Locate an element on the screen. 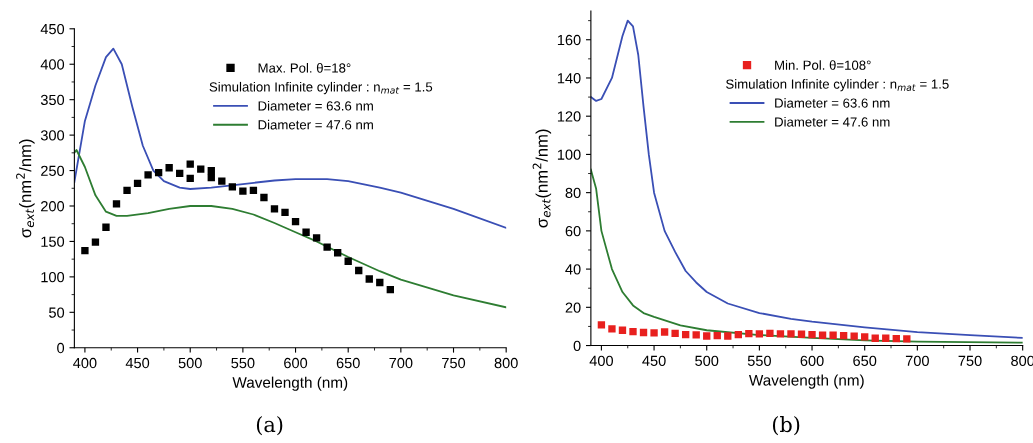 The image size is (1033, 443). text: (a) is located at coordinates (269, 426).